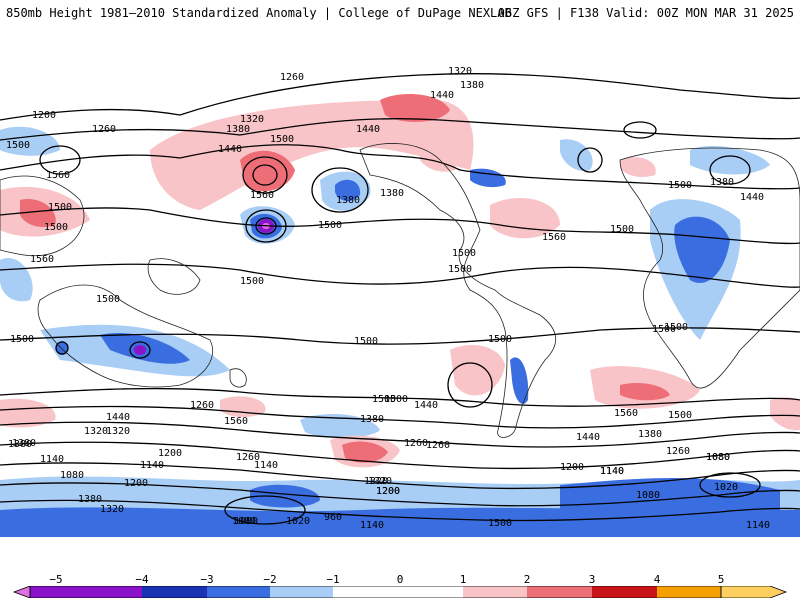 This screenshot has width=800, height=600. Describe the element at coordinates (463, 579) in the screenshot. I see `colorbar-tick-label: 1` at that location.